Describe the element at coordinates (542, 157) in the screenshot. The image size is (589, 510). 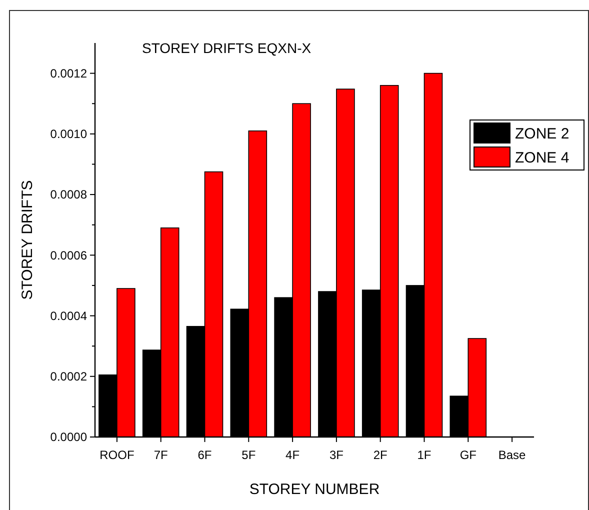
I see `legend-label: ZONE 4` at that location.